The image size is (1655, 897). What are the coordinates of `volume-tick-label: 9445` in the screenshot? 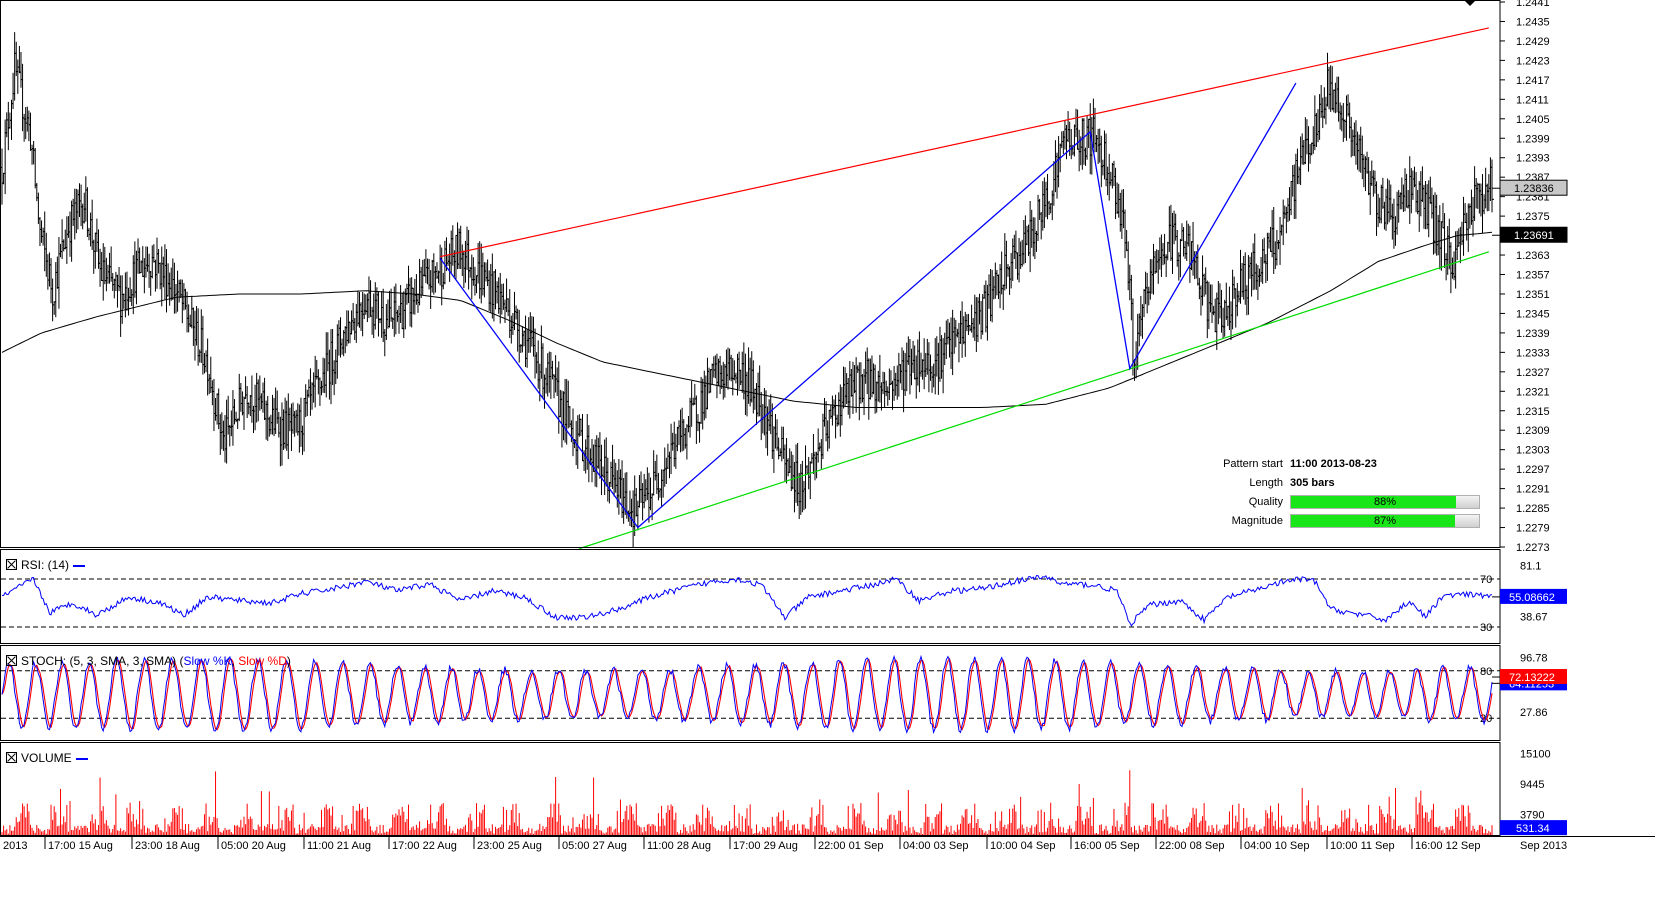 It's located at (1532, 785).